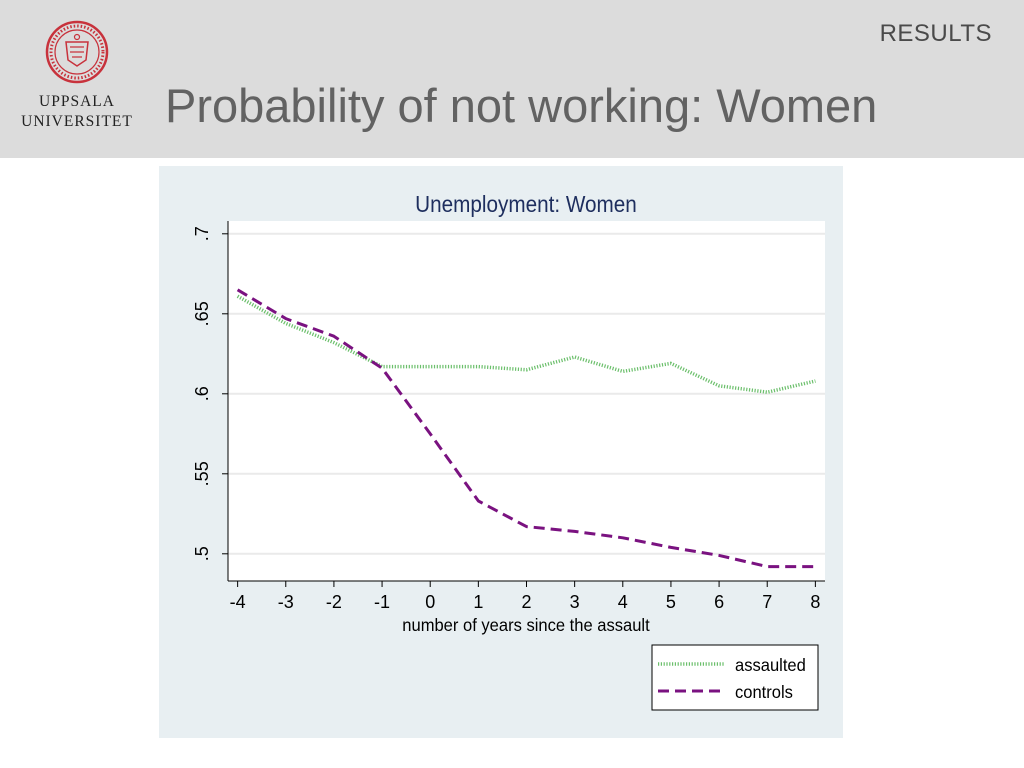  I want to click on legend-label-assaulted: assaulted, so click(770, 664).